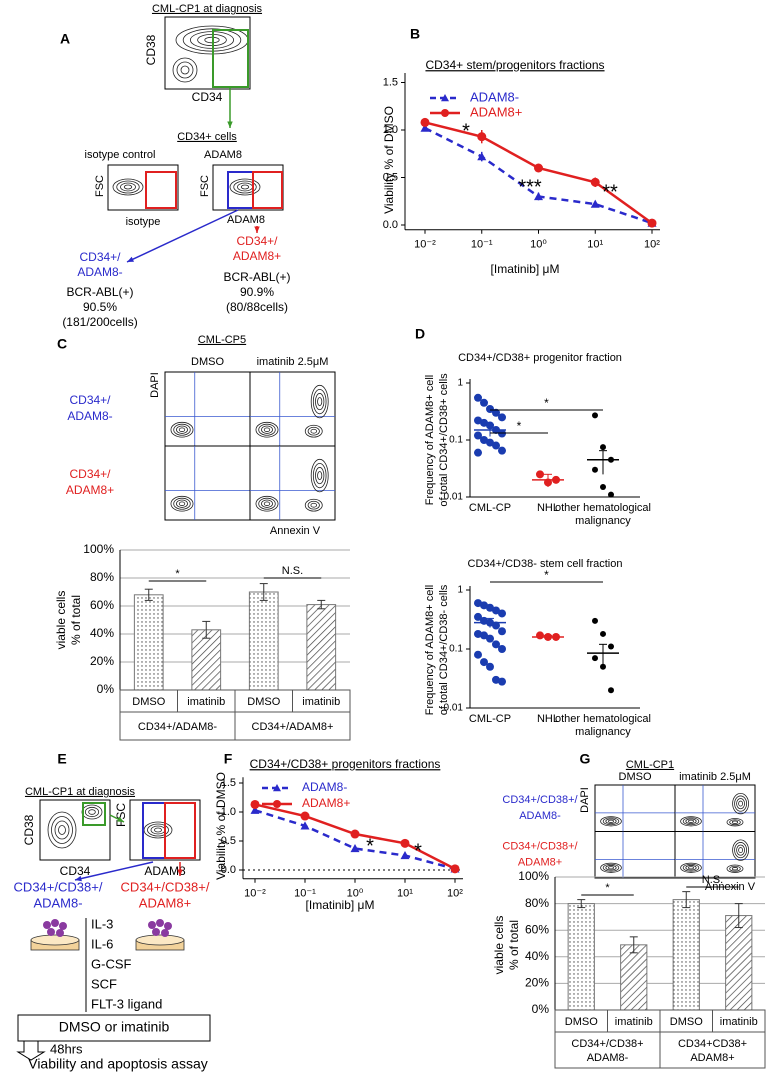 The image size is (774, 1072). What do you see at coordinates (739, 1022) in the screenshot?
I see `x-tick-label: imatinib` at bounding box center [739, 1022].